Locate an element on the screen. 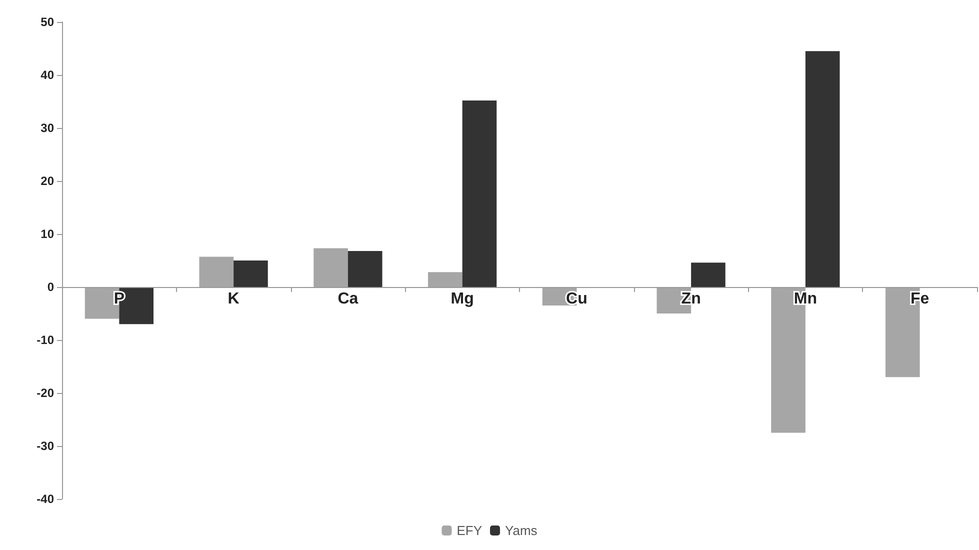  y-tick-label: 10 is located at coordinates (47, 234).